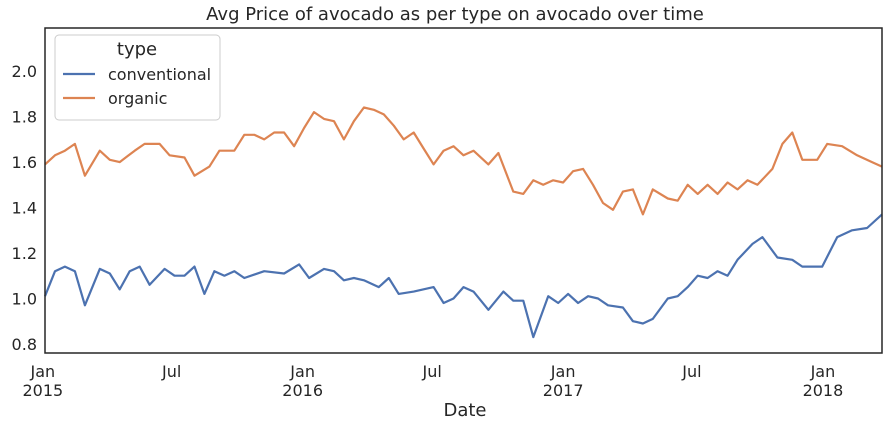  What do you see at coordinates (464, 410) in the screenshot?
I see `x-axis-title: Date` at bounding box center [464, 410].